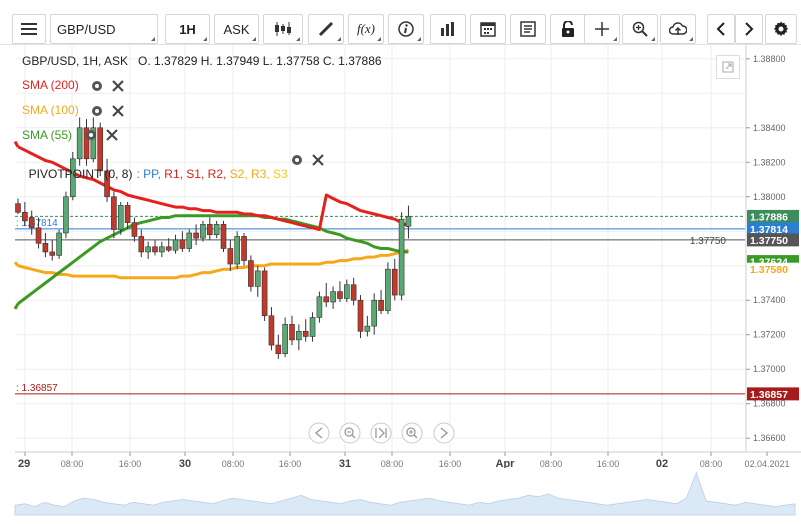 Image resolution: width=801 pixels, height=524 pixels. What do you see at coordinates (290, 464) in the screenshot?
I see `time-tick-label: 16:00` at bounding box center [290, 464].